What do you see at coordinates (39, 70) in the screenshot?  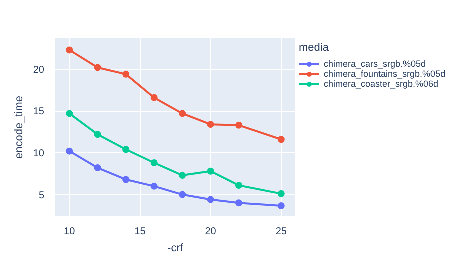 I see `y-tick-label: 20` at bounding box center [39, 70].